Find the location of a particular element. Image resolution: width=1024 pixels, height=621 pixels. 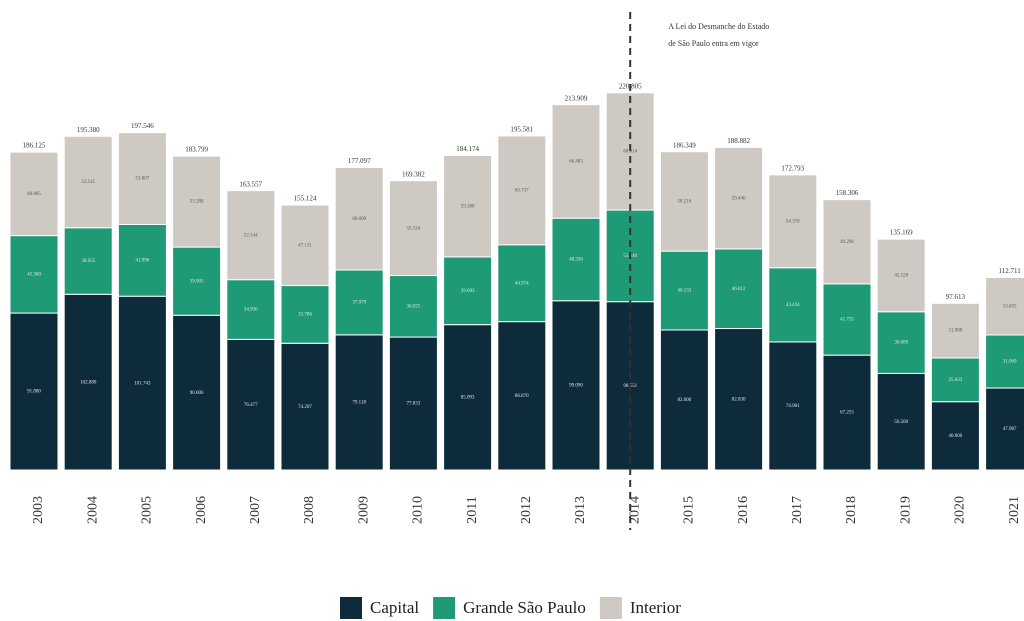

segment-label: 43.434 is located at coordinates (793, 305).